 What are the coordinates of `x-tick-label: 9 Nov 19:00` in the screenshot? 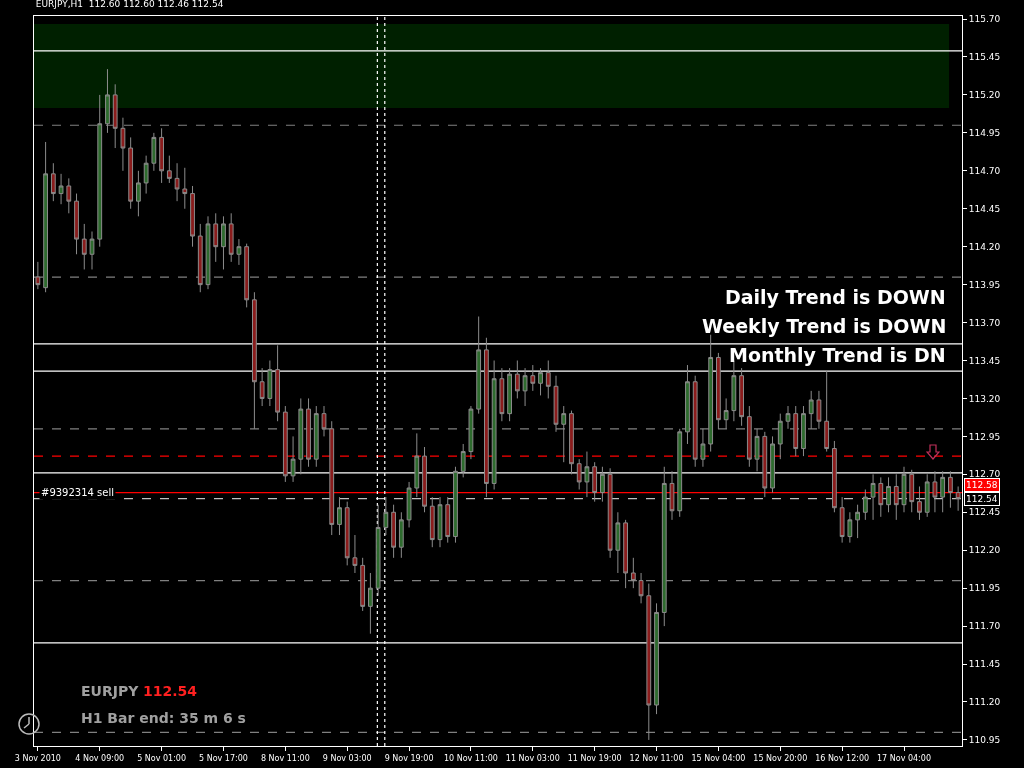 It's located at (409, 758).